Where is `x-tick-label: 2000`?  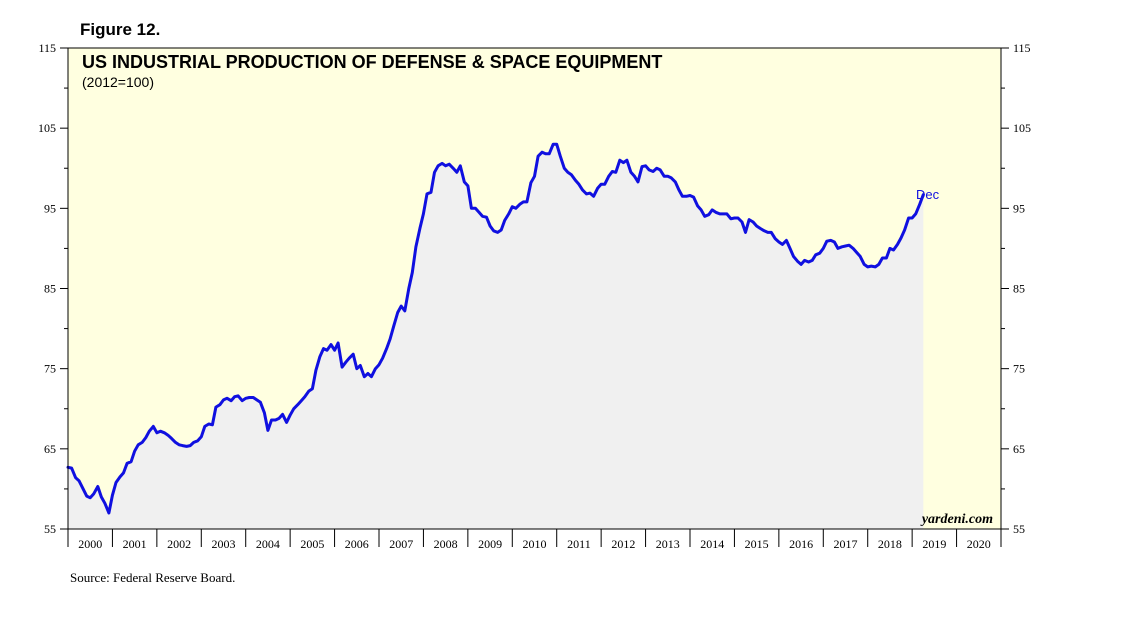 x-tick-label: 2000 is located at coordinates (90, 544).